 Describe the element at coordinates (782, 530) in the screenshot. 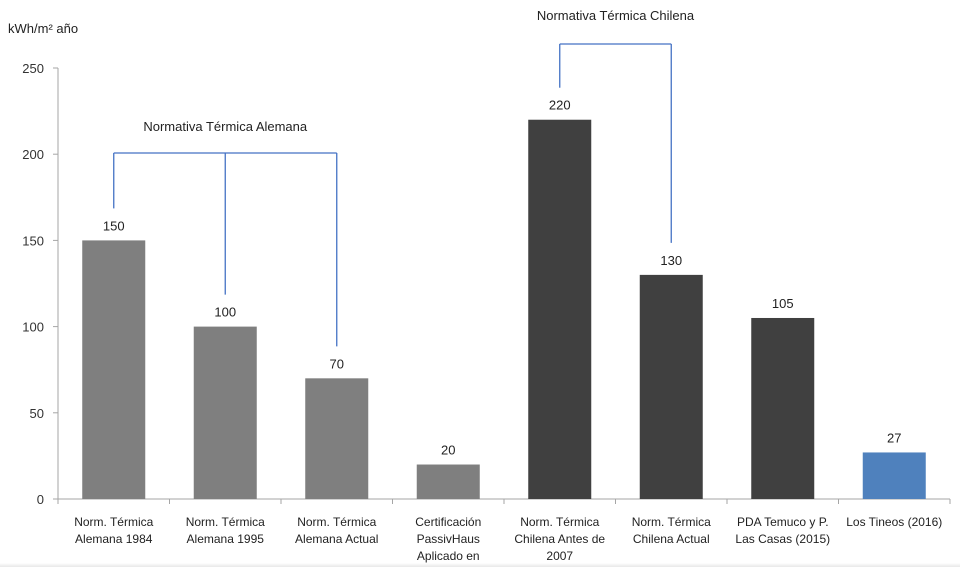

I see `x-category-label: PDA Temuco y P. Las Casas (2015)` at that location.